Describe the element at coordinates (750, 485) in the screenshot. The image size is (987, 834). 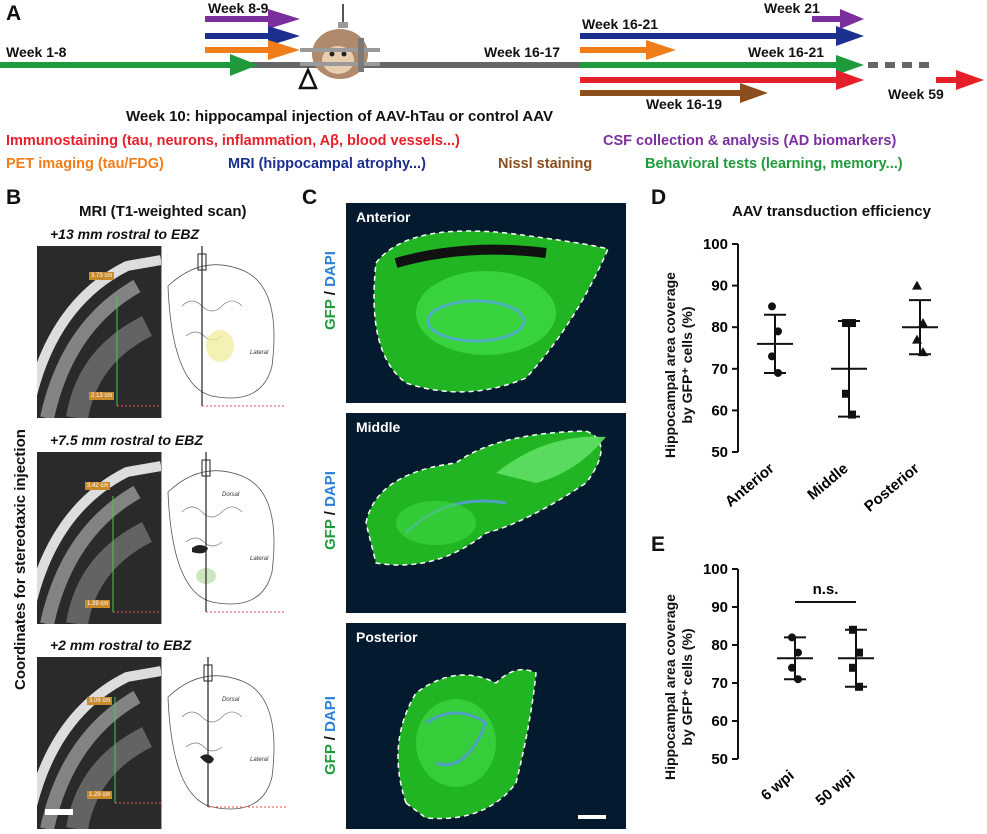
I see `x-tick-label: Anterior` at that location.